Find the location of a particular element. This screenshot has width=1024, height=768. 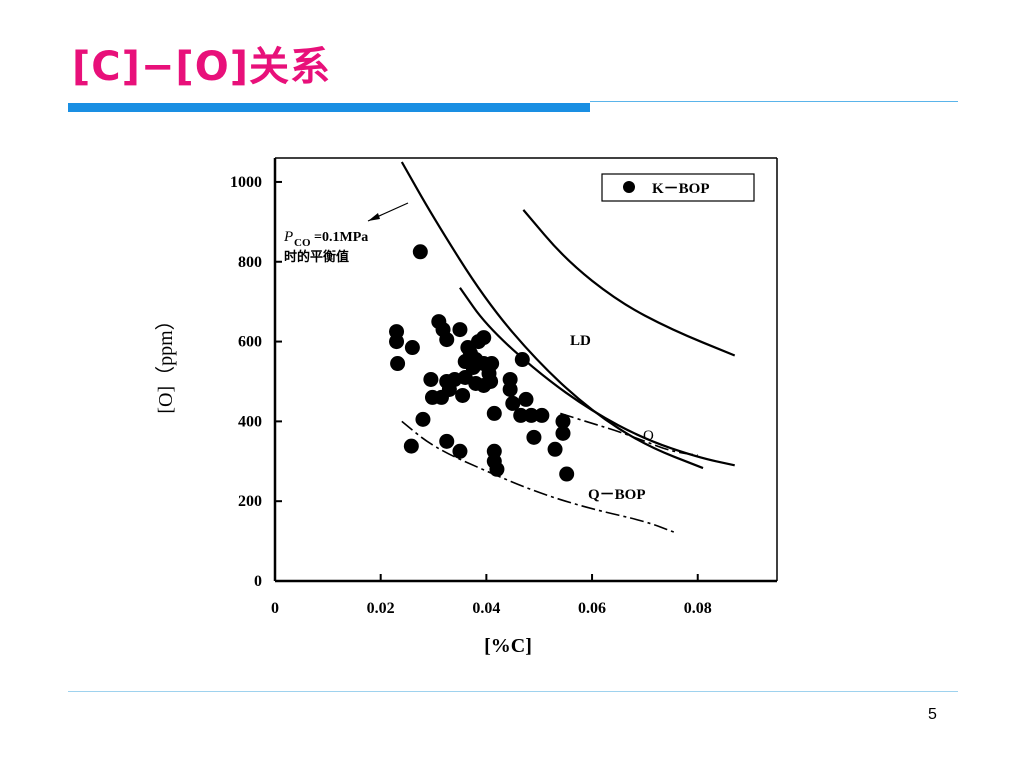

pco-label-rest: =0.1MPa is located at coordinates (341, 237).